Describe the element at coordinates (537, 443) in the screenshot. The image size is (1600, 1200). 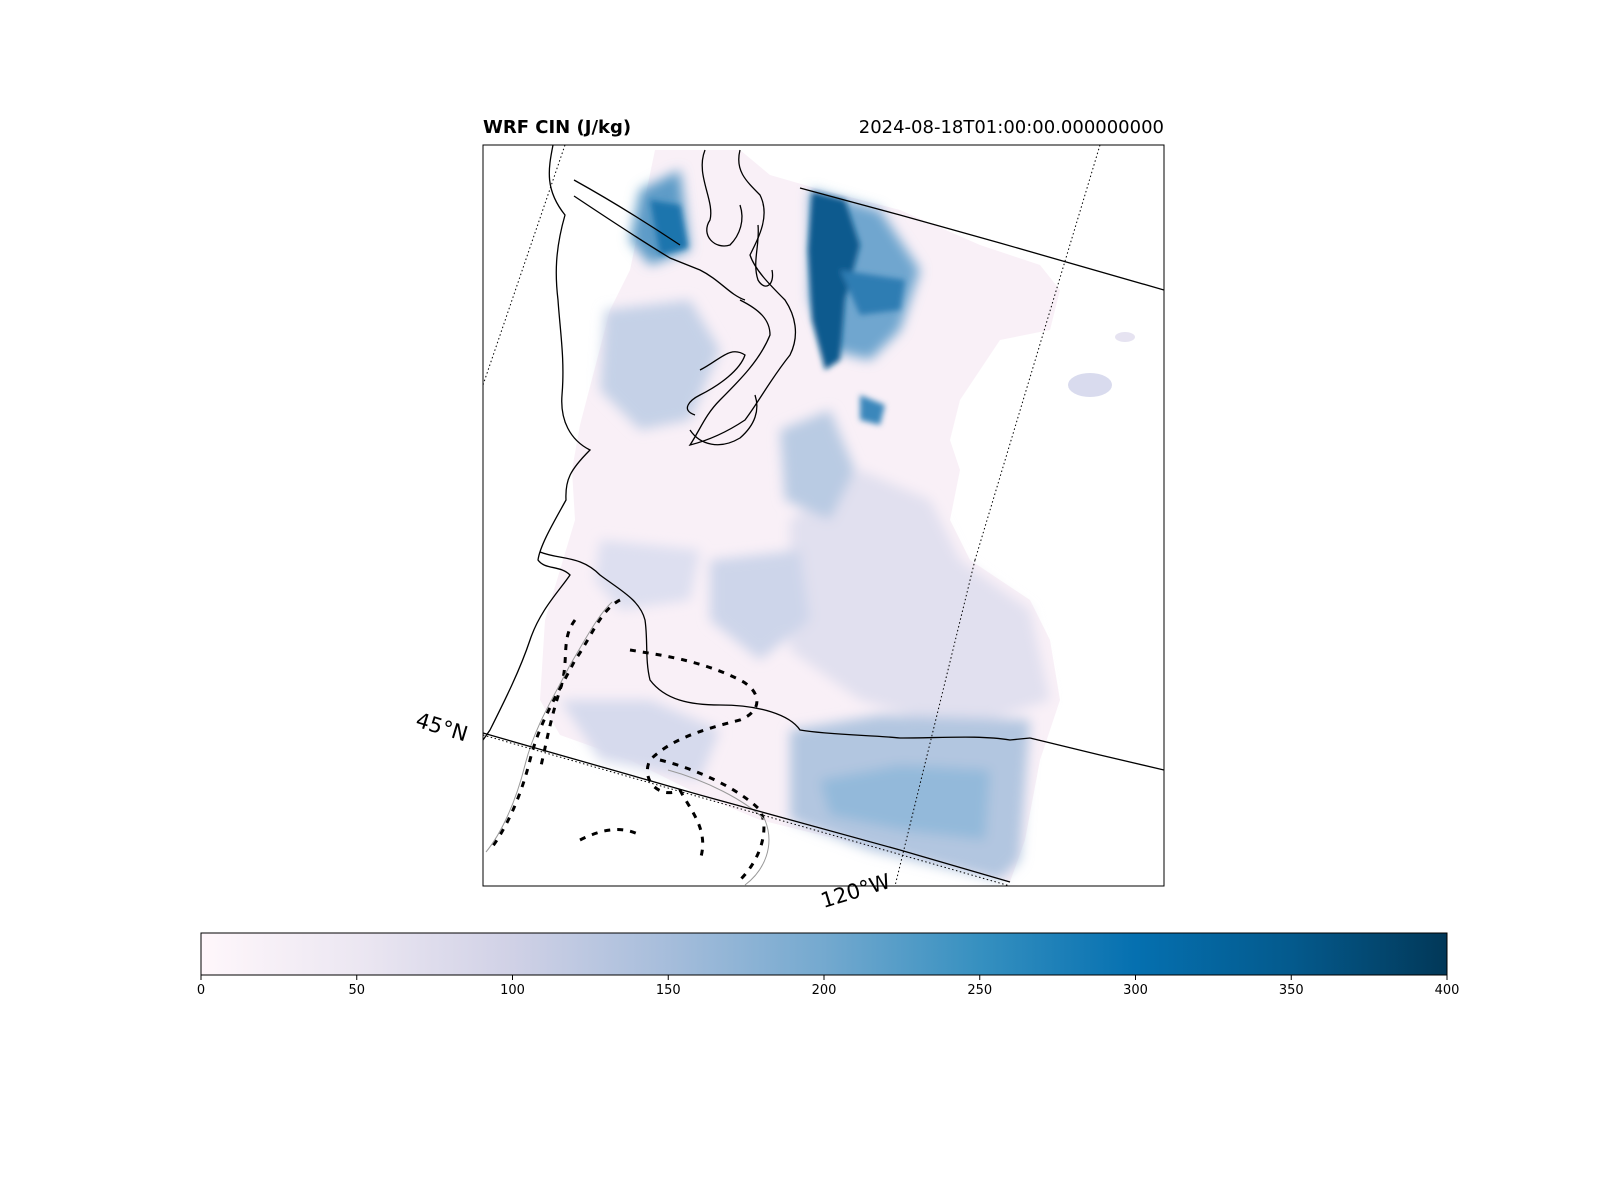
I see `pacific-coast` at that location.